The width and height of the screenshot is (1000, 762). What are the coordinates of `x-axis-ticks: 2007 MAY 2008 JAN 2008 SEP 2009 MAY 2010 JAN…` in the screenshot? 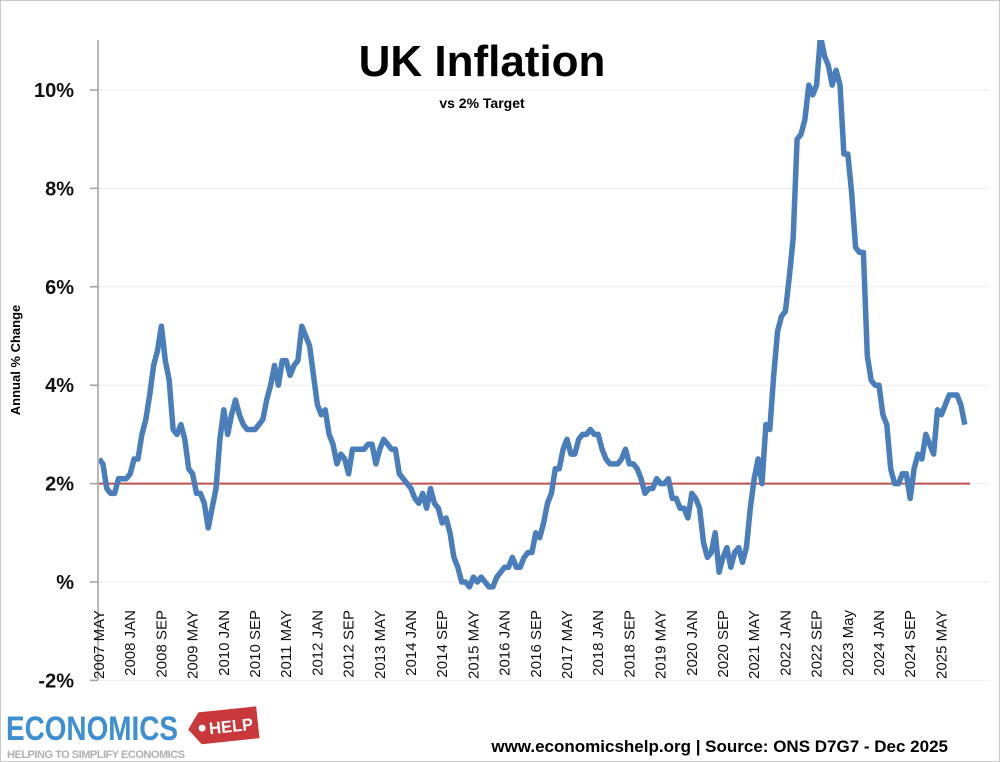 It's located at (520, 644).